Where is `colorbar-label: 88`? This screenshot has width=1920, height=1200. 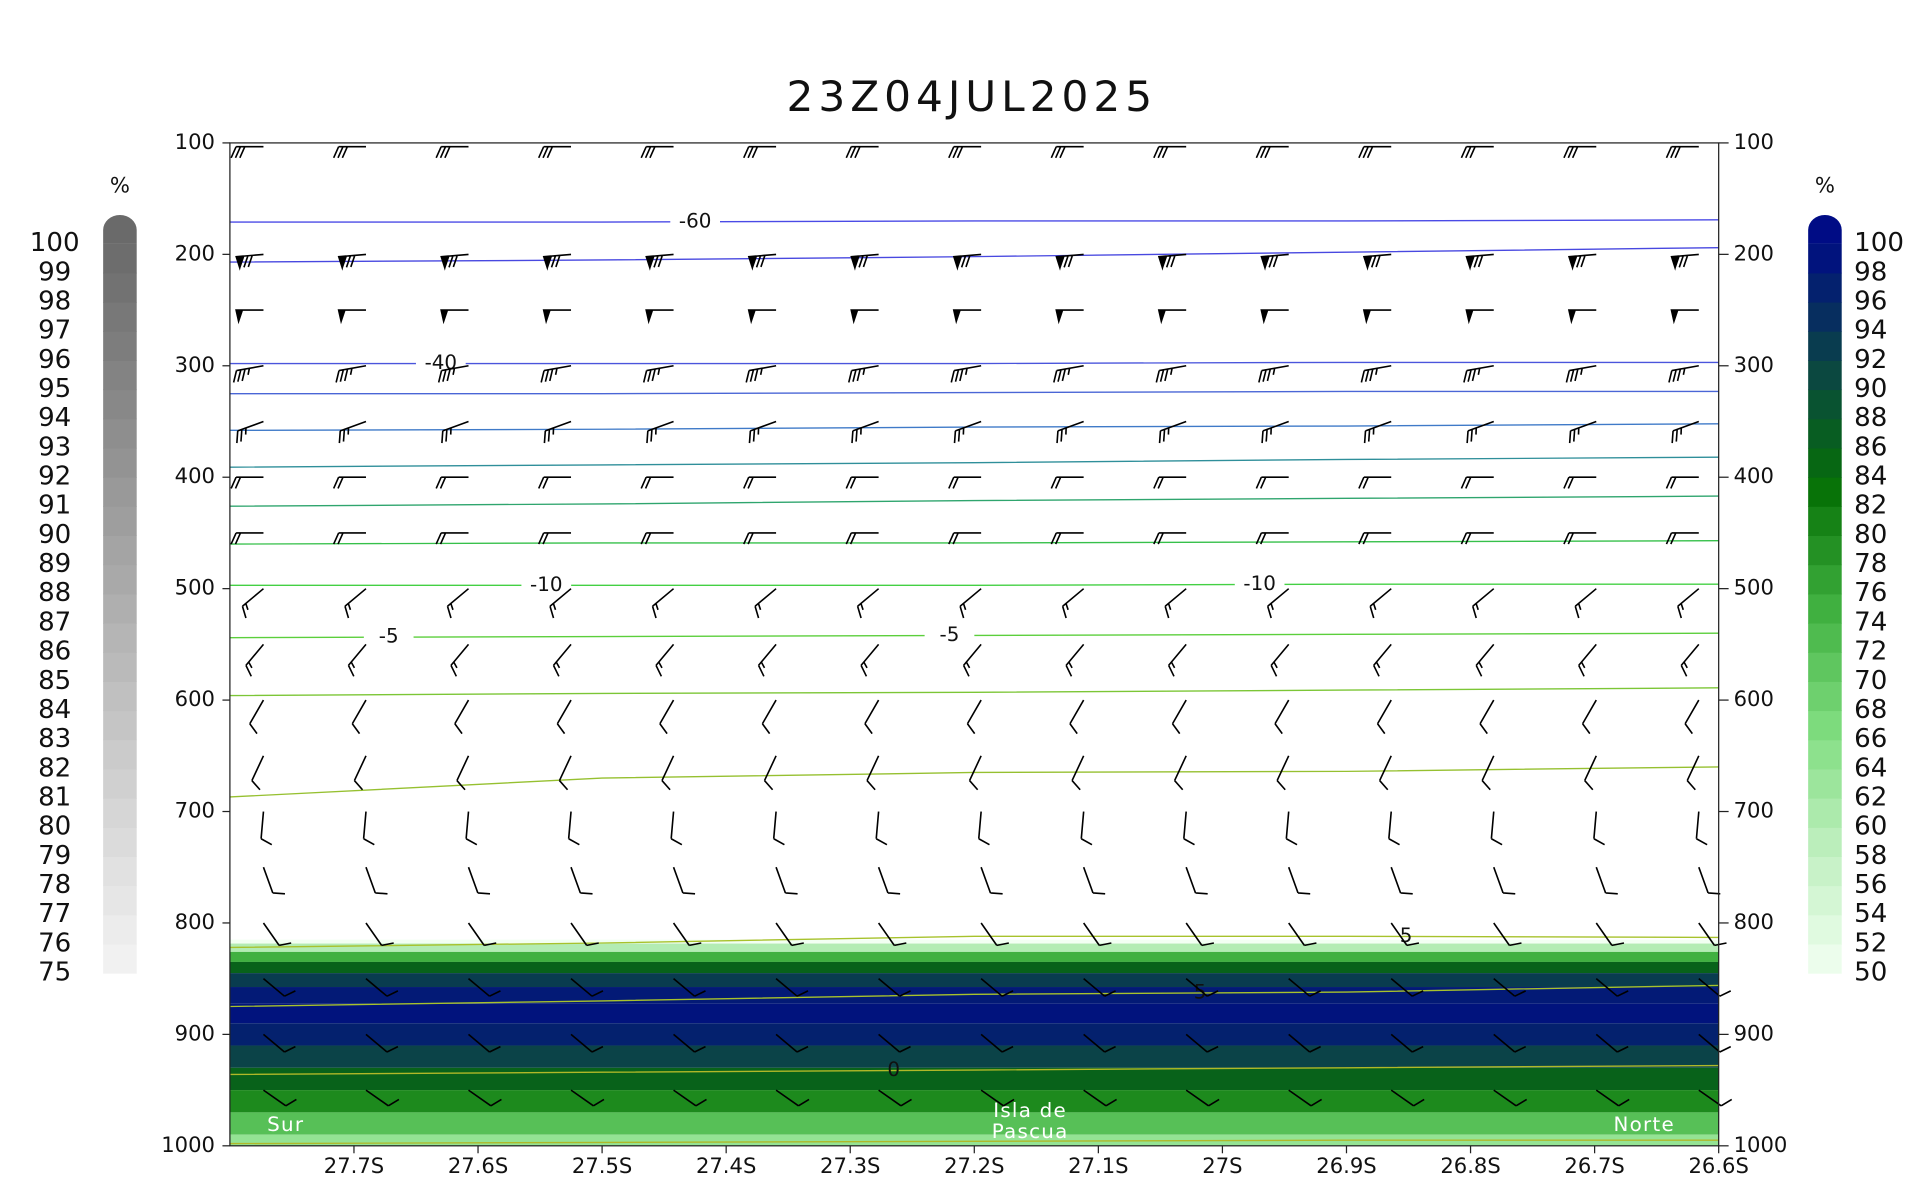
colorbar-label: 88 is located at coordinates (54, 593).